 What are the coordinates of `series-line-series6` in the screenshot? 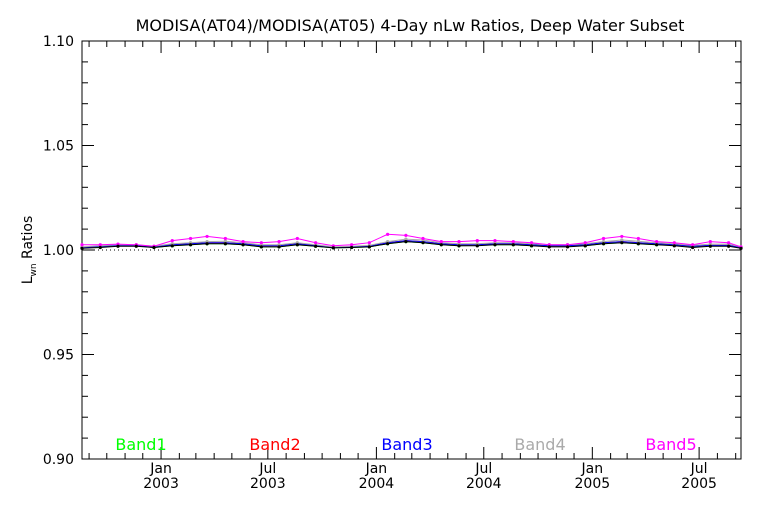 It's located at (411, 245).